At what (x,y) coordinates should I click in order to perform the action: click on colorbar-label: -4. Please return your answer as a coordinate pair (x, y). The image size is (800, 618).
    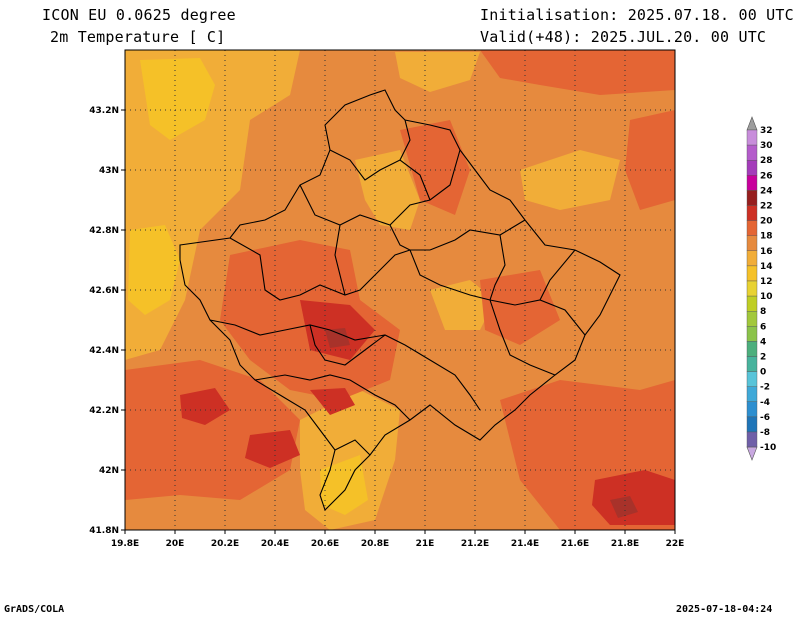
    Looking at the image, I should click on (765, 403).